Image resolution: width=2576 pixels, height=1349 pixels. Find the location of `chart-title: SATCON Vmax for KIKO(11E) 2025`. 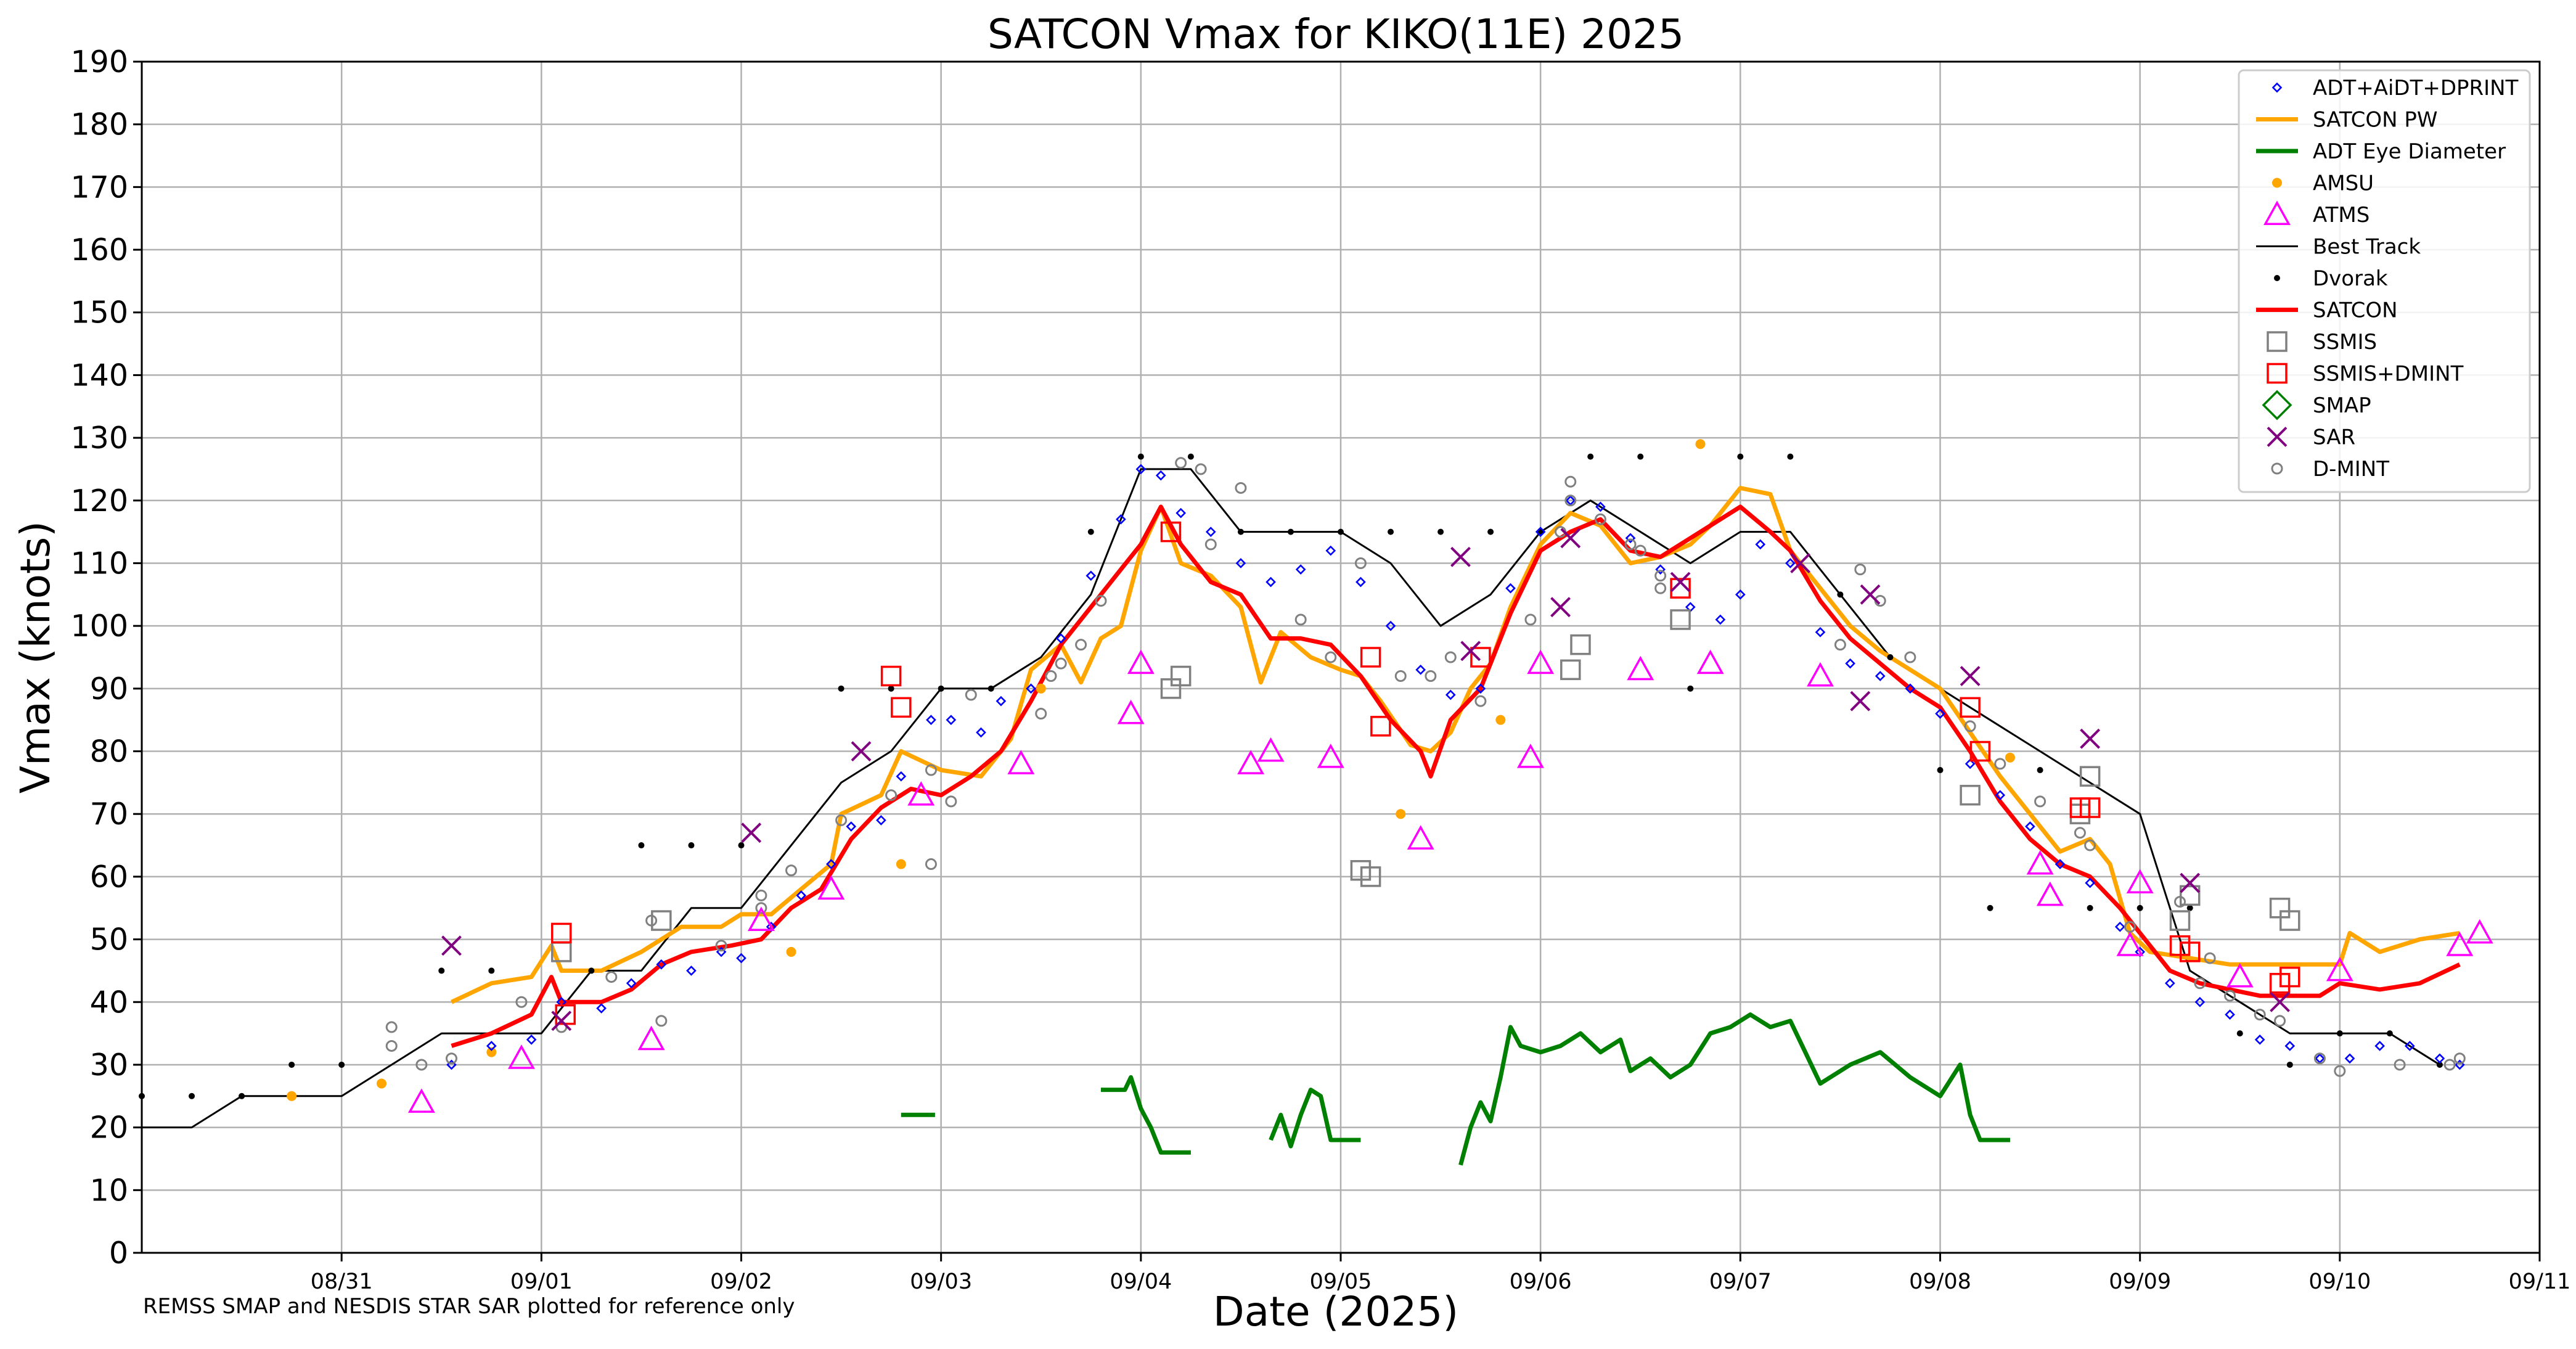

chart-title: SATCON Vmax for KIKO(11E) 2025 is located at coordinates (1335, 34).